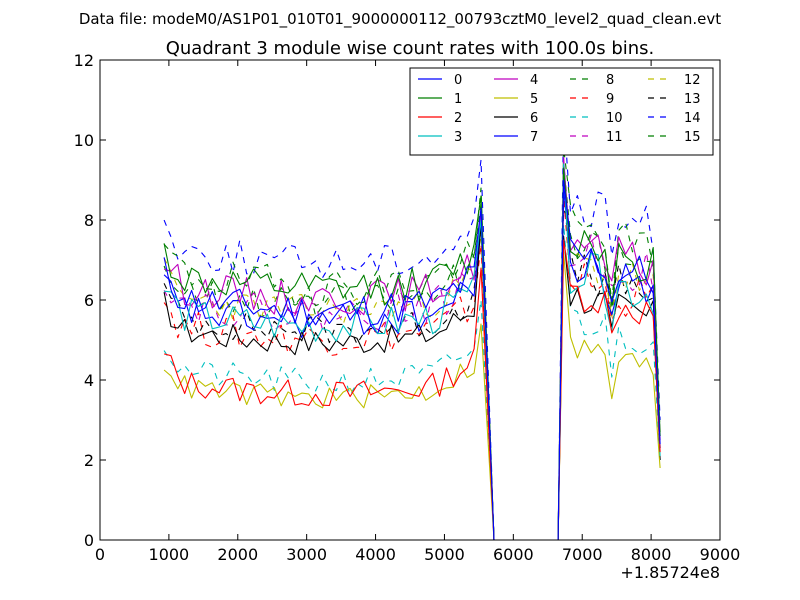 The height and width of the screenshot is (600, 800). Describe the element at coordinates (375, 554) in the screenshot. I see `x-tick-label: 4000` at that location.